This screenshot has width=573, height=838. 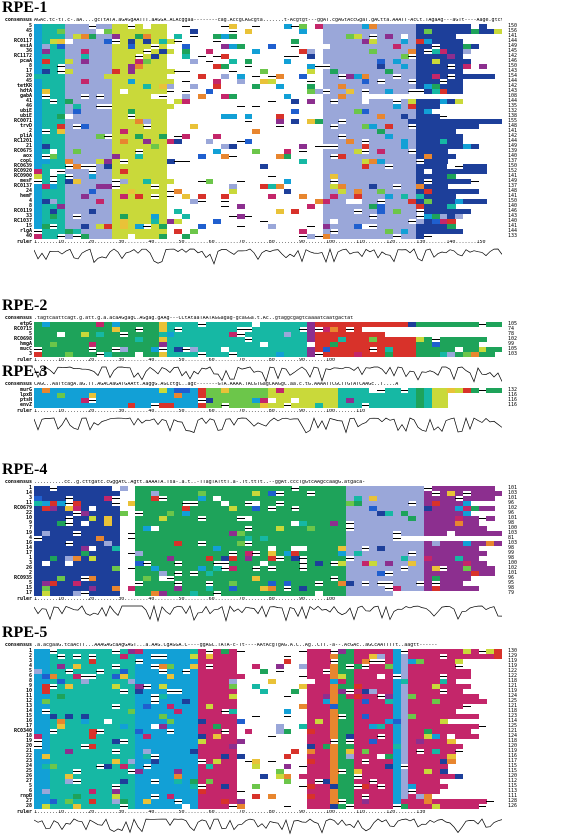 I want to click on panel-title: RPE-5, so click(x=24, y=633).